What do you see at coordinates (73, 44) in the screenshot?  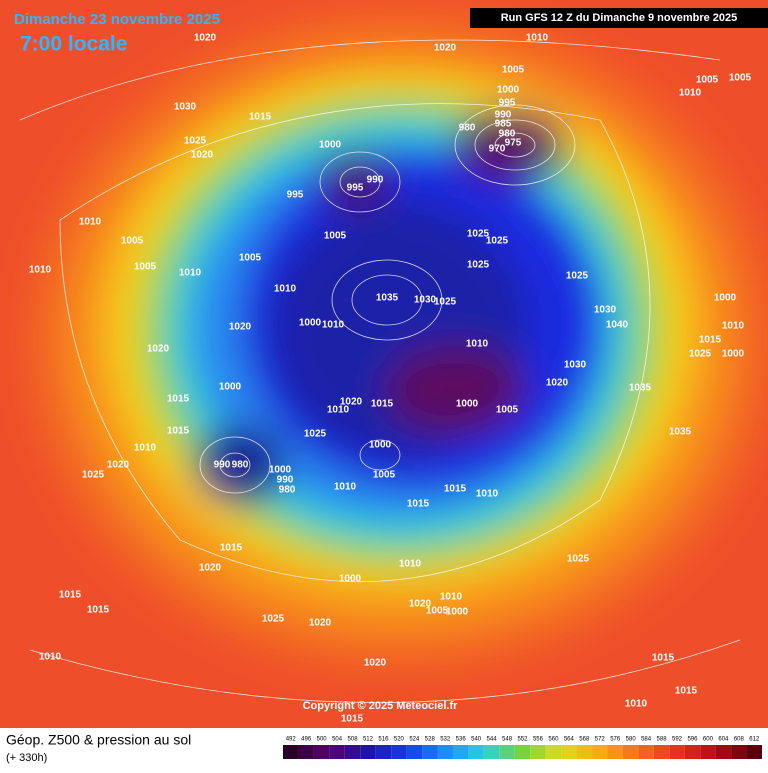 I see `forecast-time: 7:00 locale` at bounding box center [73, 44].